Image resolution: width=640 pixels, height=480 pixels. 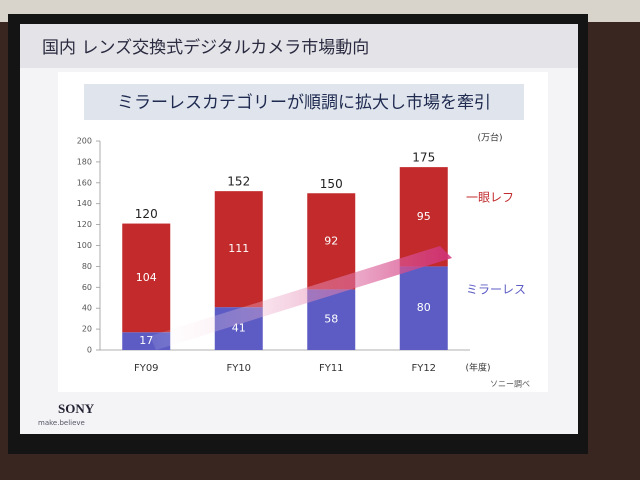 I want to click on y-tick-label: 40, so click(x=87, y=308).